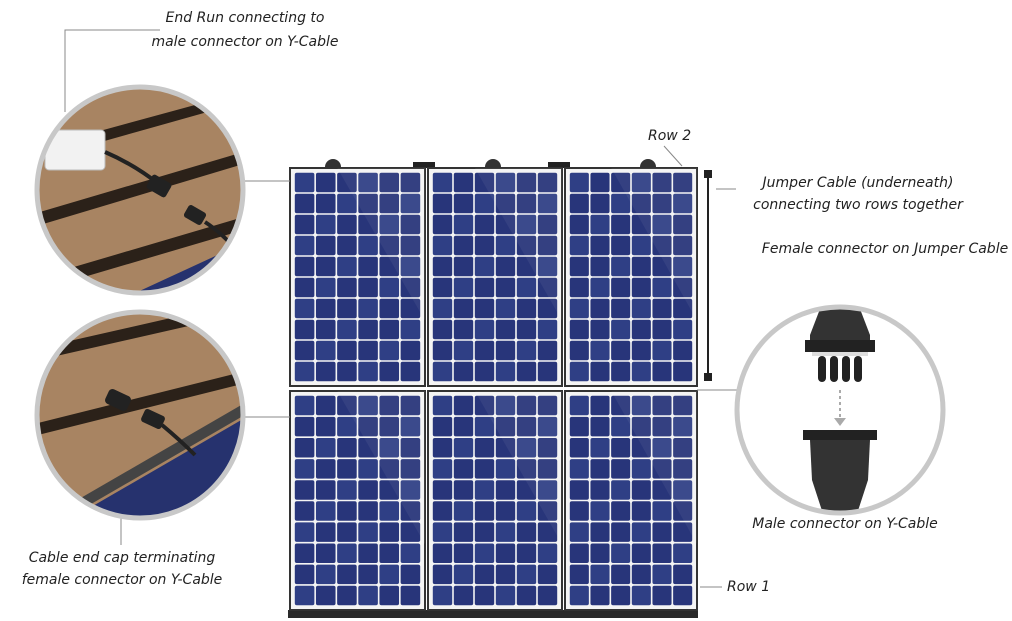 The width and height of the screenshot is (1012, 621). Describe the element at coordinates (559, 165) in the screenshot. I see `clamp` at that location.